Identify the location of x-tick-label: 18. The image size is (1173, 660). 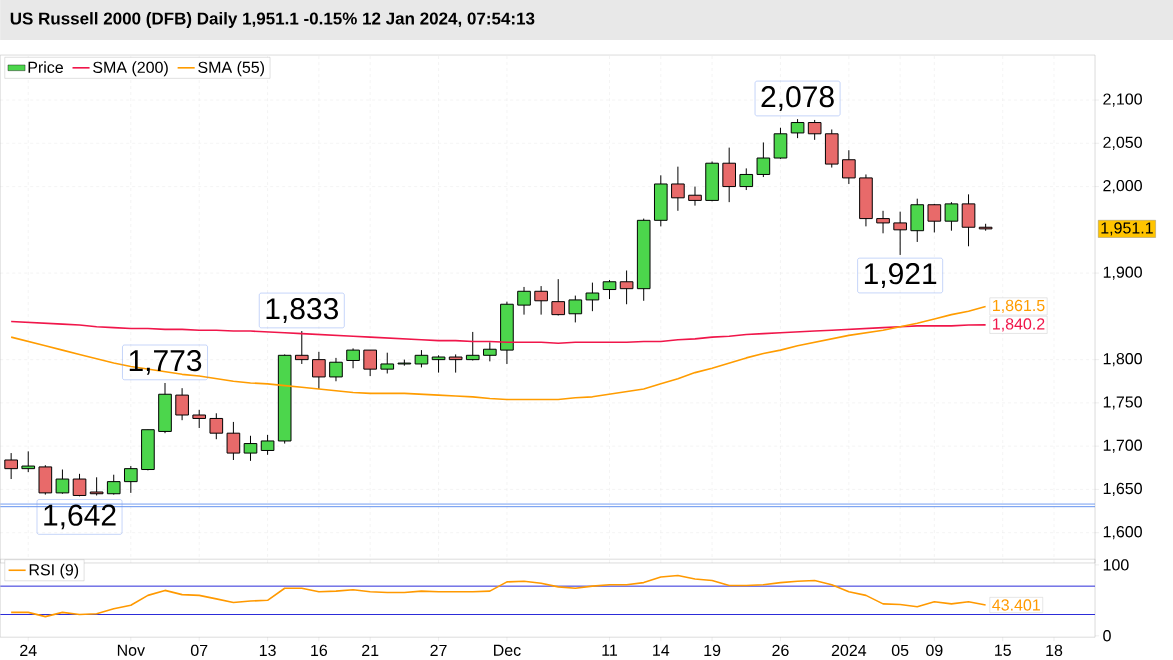
(1054, 650).